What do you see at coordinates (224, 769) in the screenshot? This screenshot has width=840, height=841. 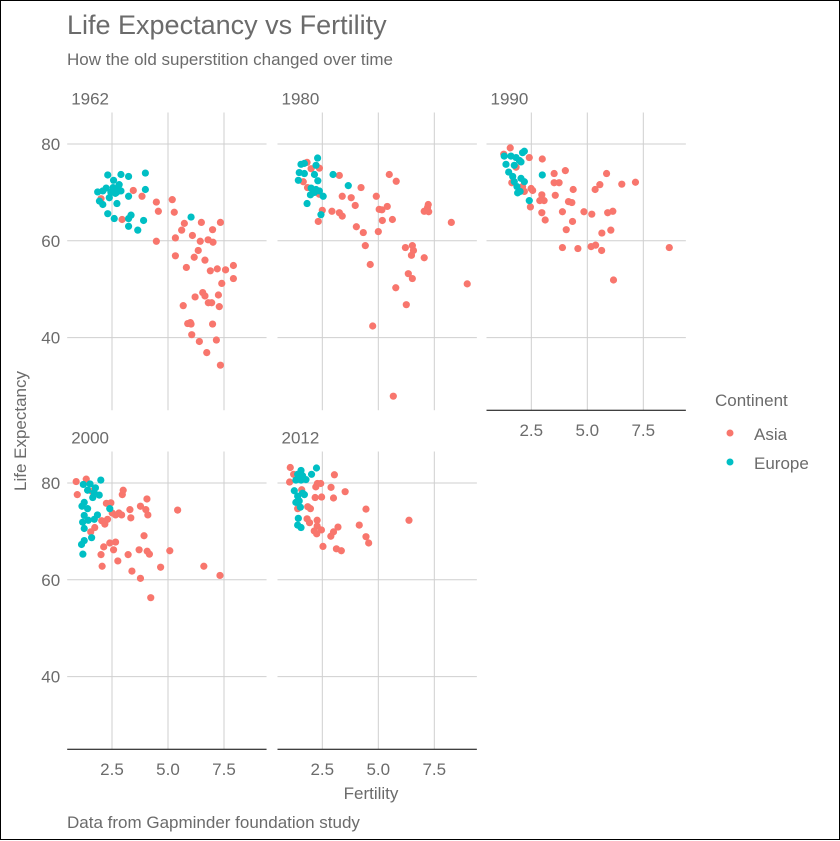 I see `x-tick-label: 7.5` at bounding box center [224, 769].